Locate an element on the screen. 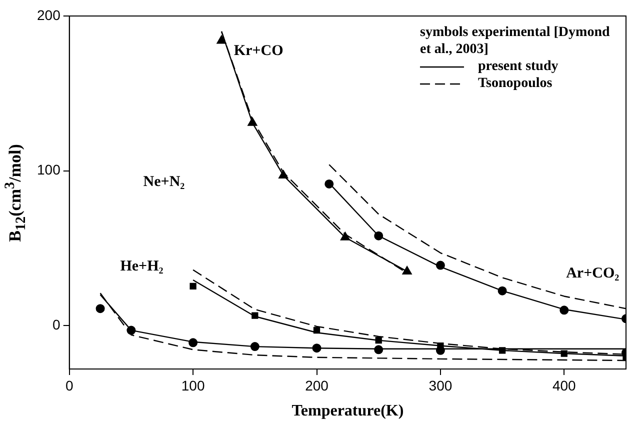 Image resolution: width=632 pixels, height=429 pixels. x-tick-label: 300 is located at coordinates (440, 385).